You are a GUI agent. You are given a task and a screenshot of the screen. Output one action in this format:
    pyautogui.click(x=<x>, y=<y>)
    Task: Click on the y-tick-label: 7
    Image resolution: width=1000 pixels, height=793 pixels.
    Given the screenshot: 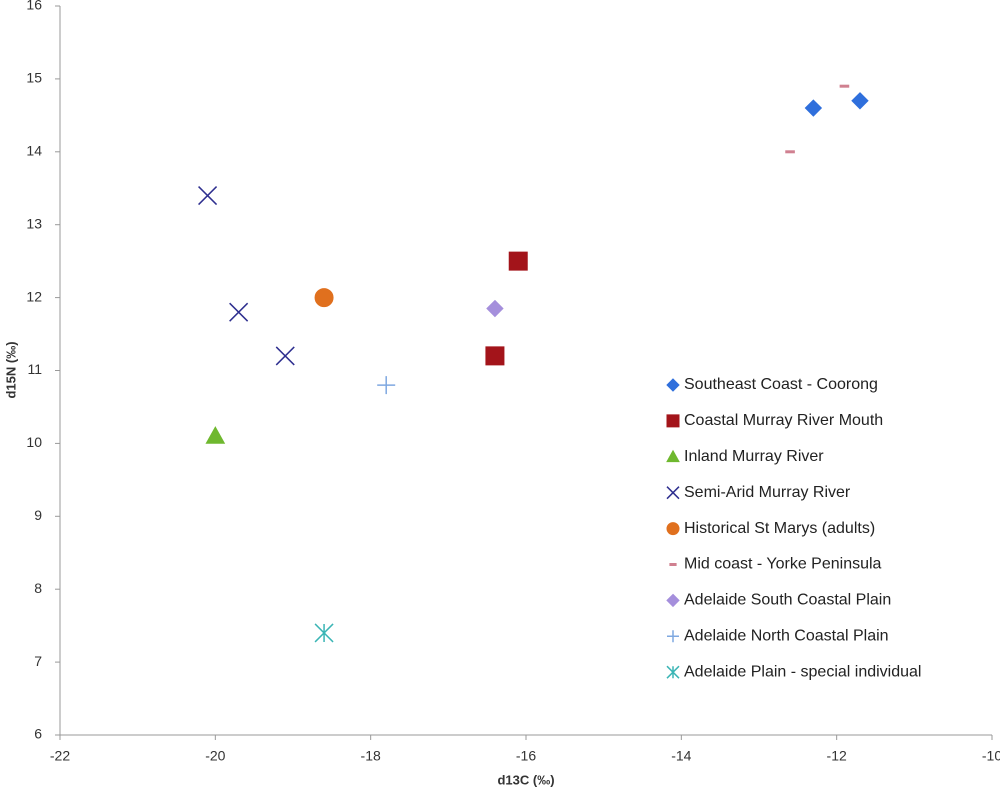 What is the action you would take?
    pyautogui.click(x=38, y=661)
    